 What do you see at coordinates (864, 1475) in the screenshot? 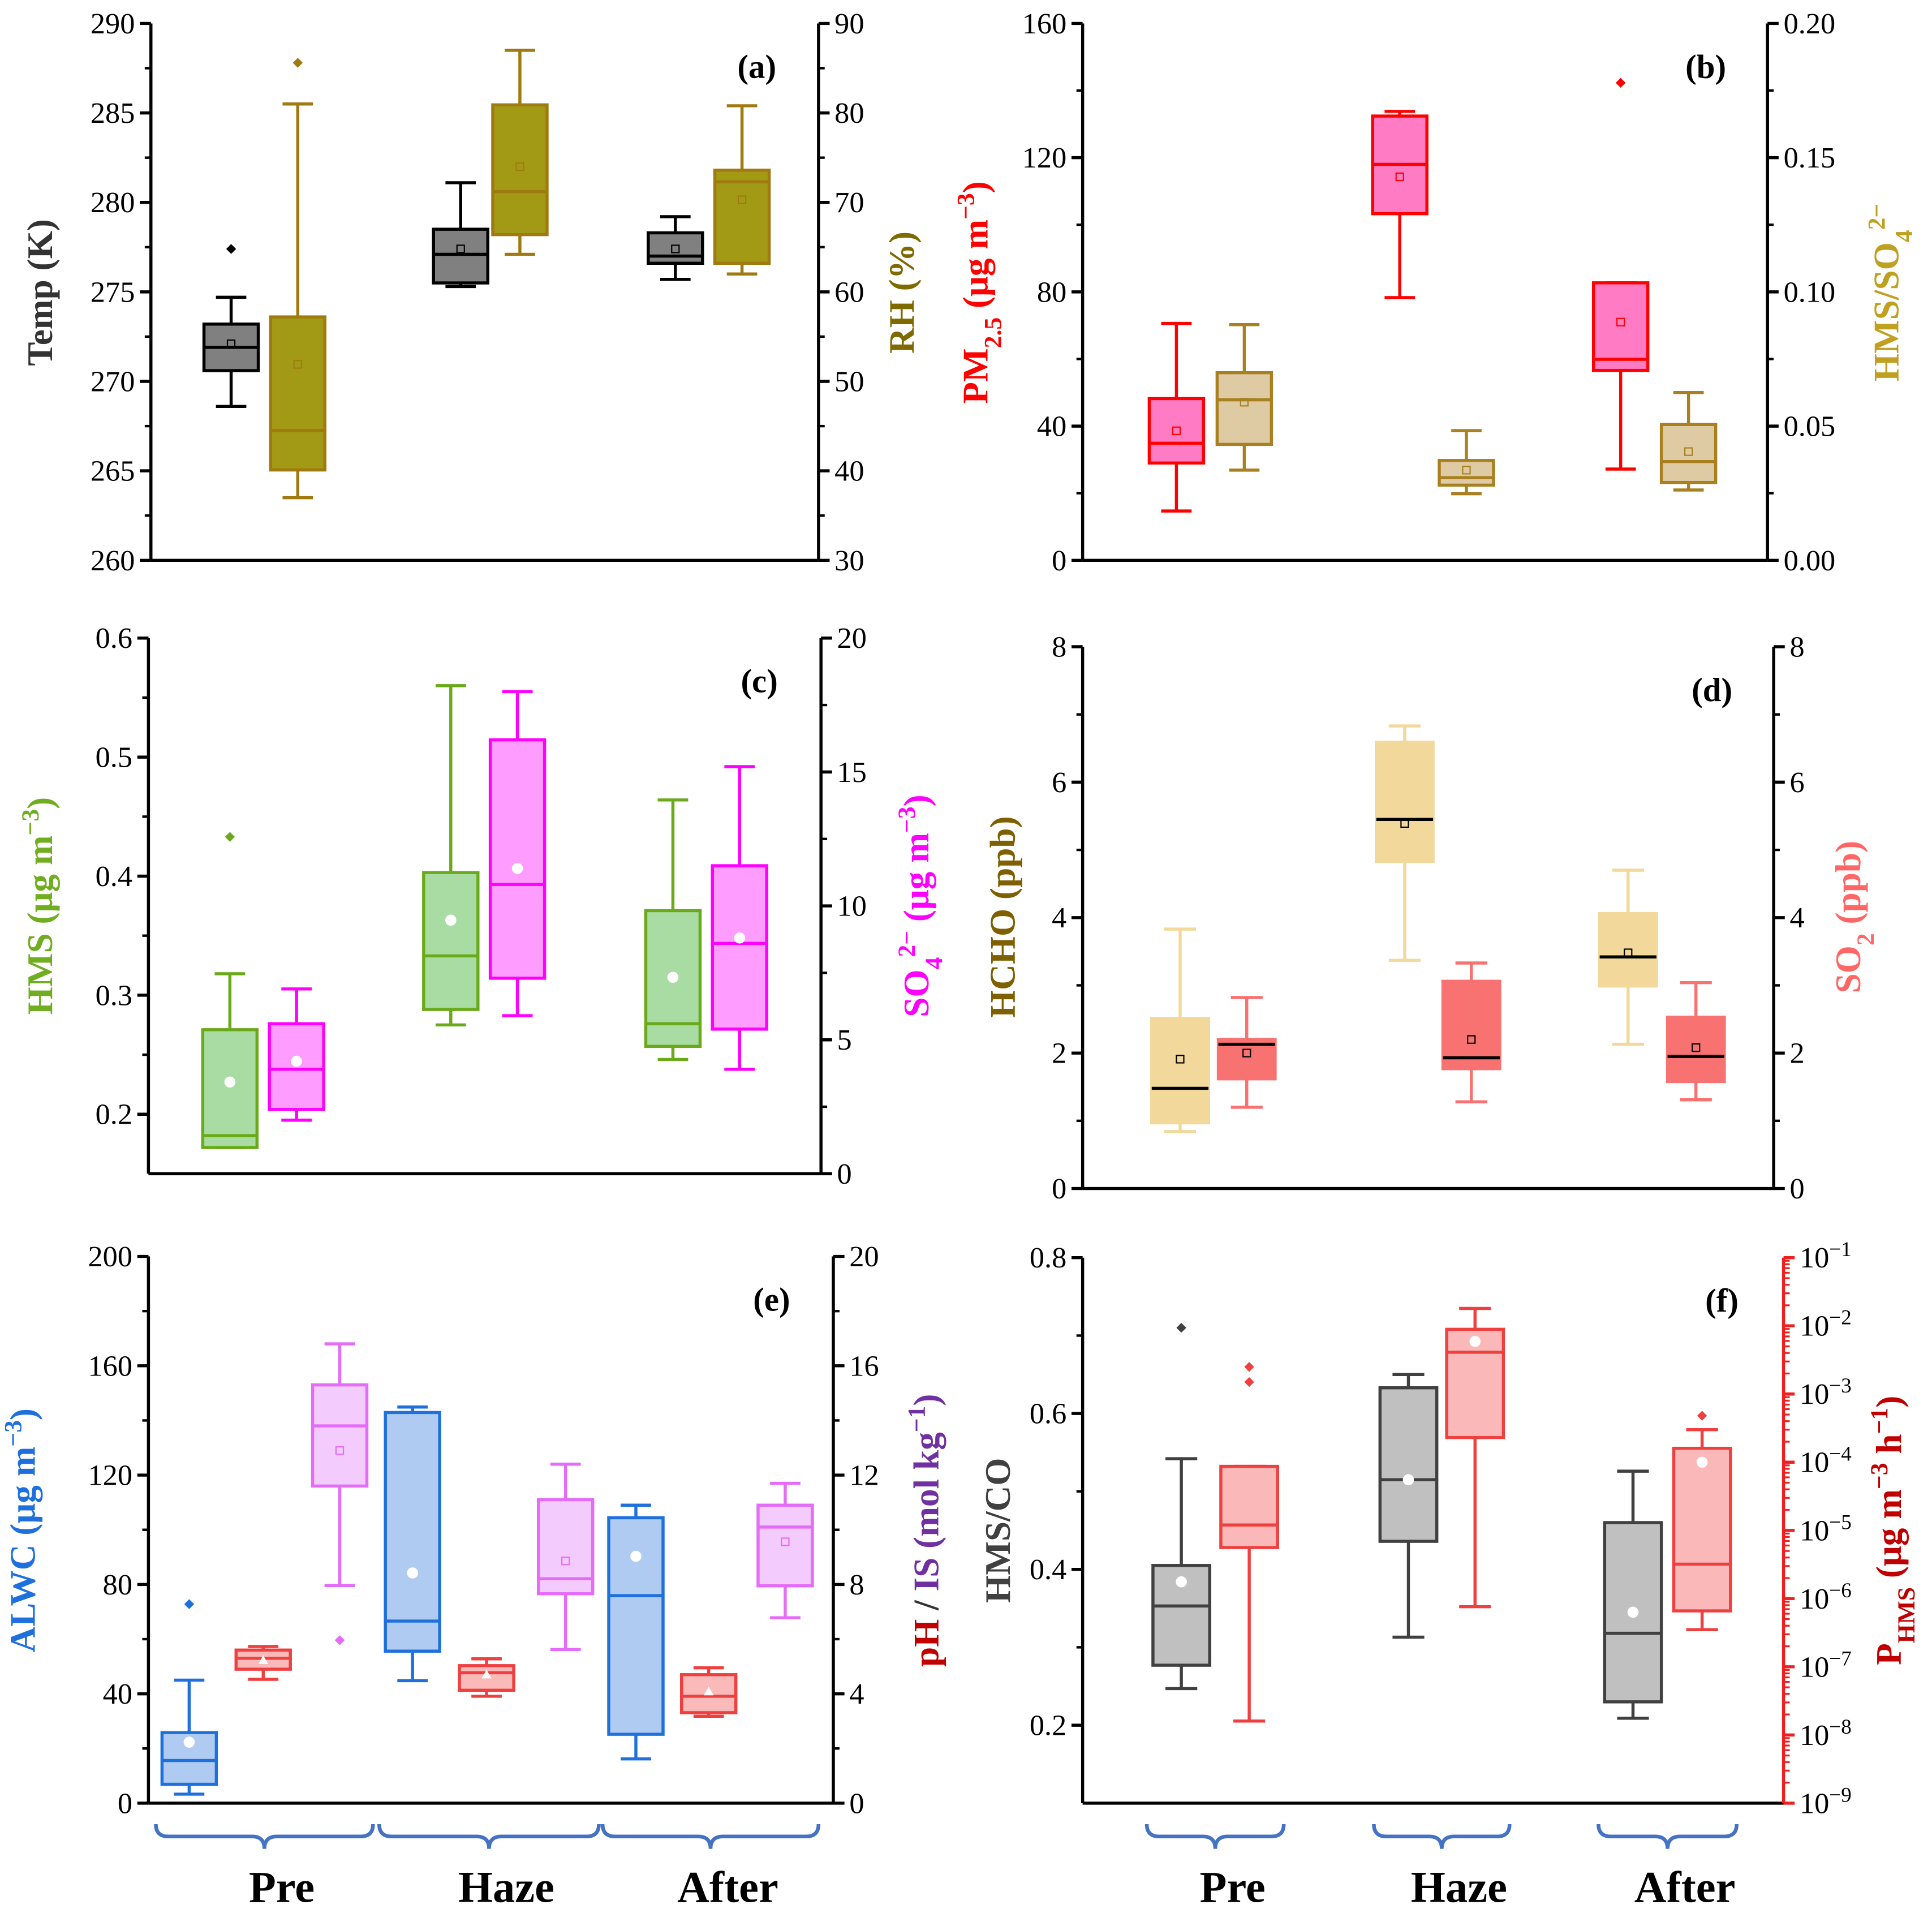
I see `right-tick-label: 12` at bounding box center [864, 1475].